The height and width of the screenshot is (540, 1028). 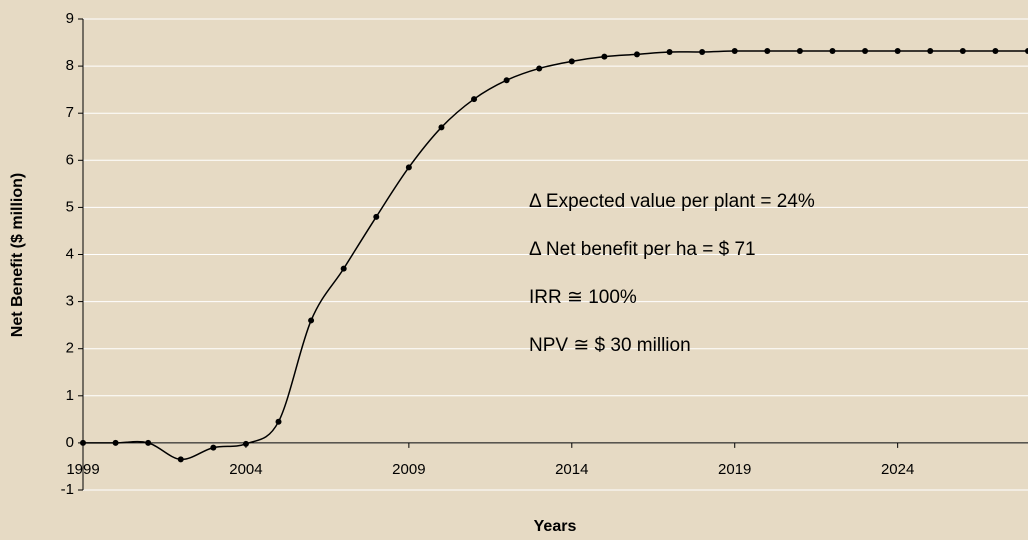 I want to click on x-tick-label: 1999, so click(x=82, y=469).